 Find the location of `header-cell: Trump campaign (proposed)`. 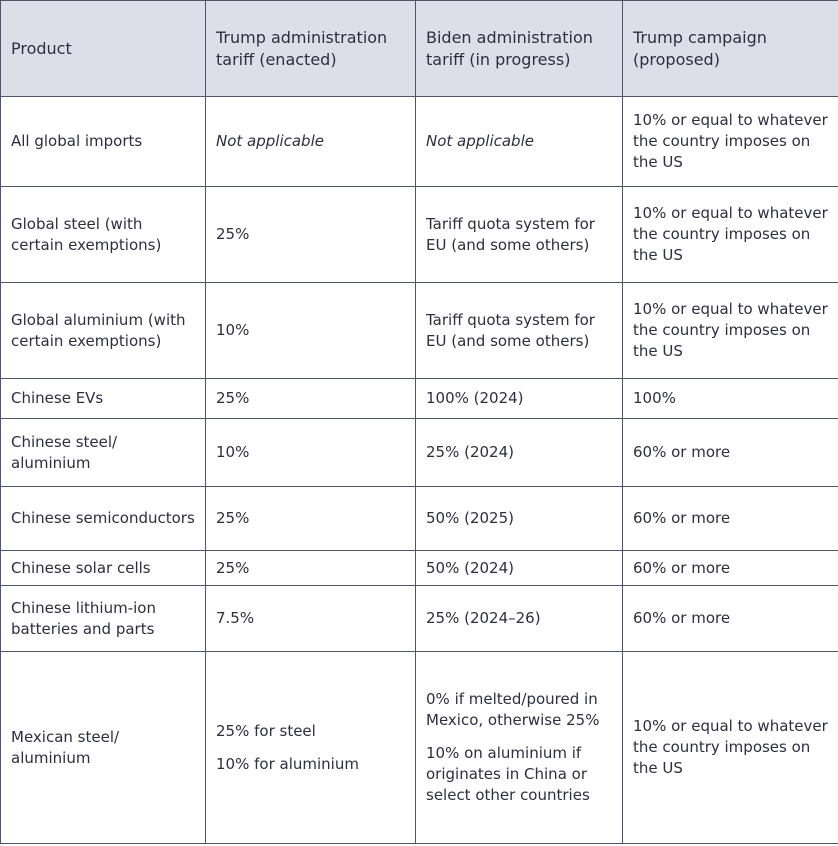

header-cell: Trump campaign (proposed) is located at coordinates (730, 48).